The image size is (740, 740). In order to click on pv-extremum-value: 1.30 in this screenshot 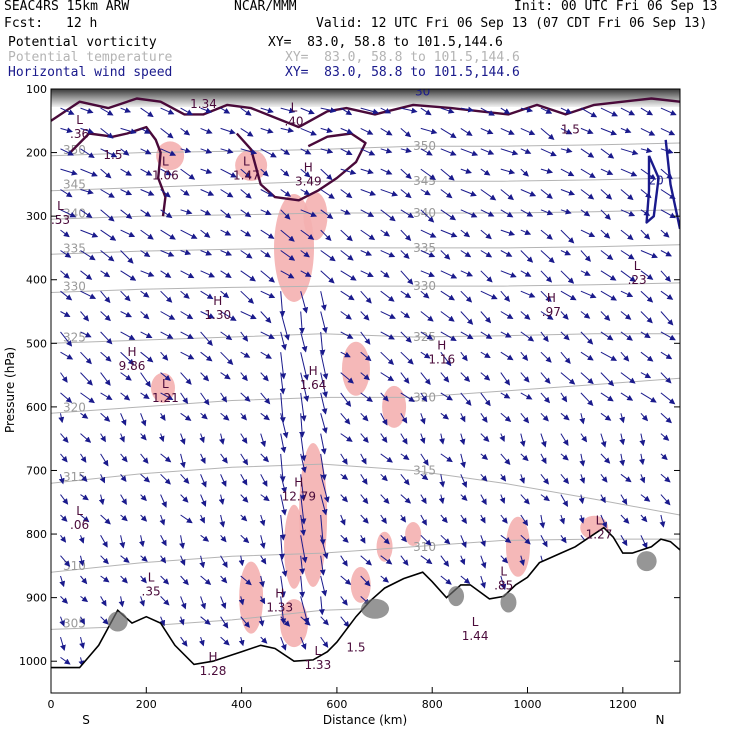, I will do `click(217, 315)`.